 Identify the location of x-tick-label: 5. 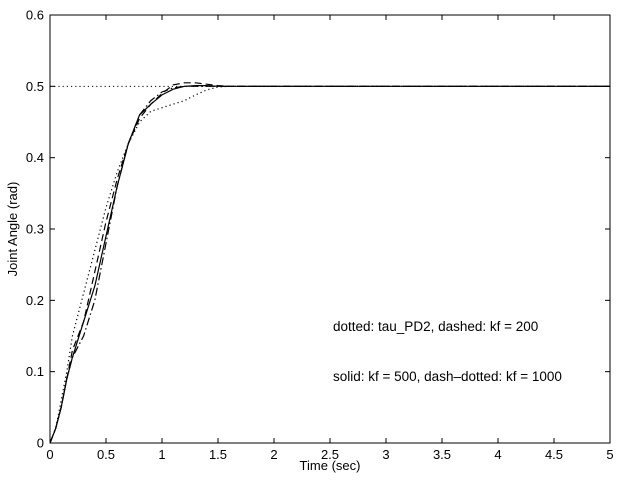
(609, 454).